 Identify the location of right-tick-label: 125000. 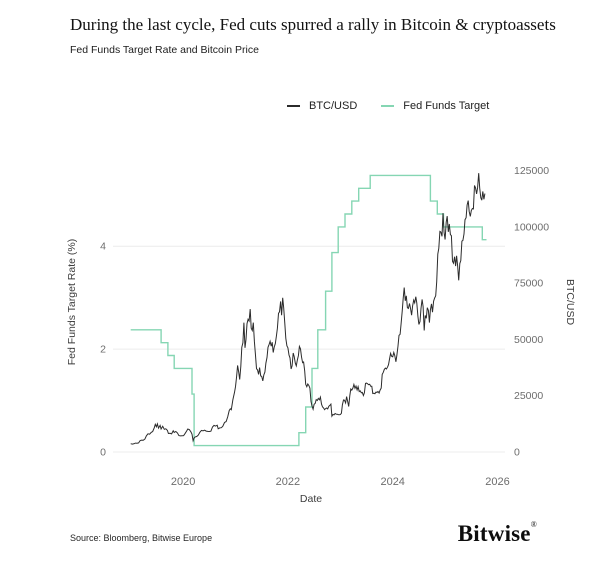
(531, 171).